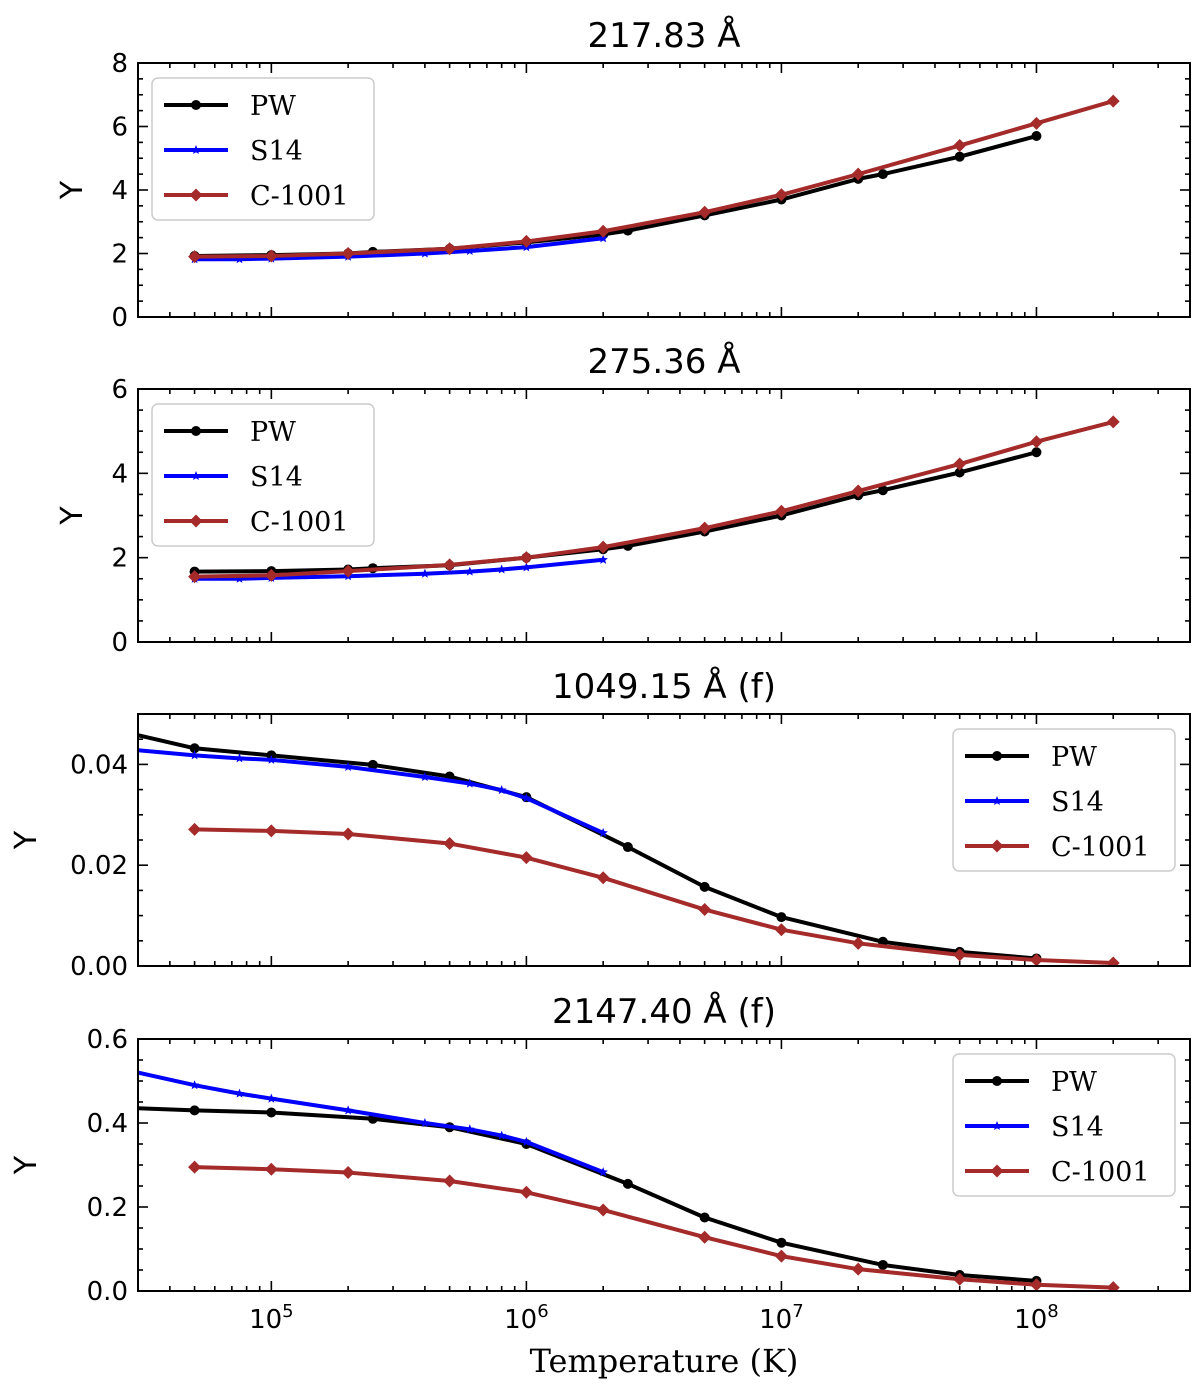 This screenshot has width=1200, height=1387. Describe the element at coordinates (119, 474) in the screenshot. I see `y-tick-label: 4` at that location.